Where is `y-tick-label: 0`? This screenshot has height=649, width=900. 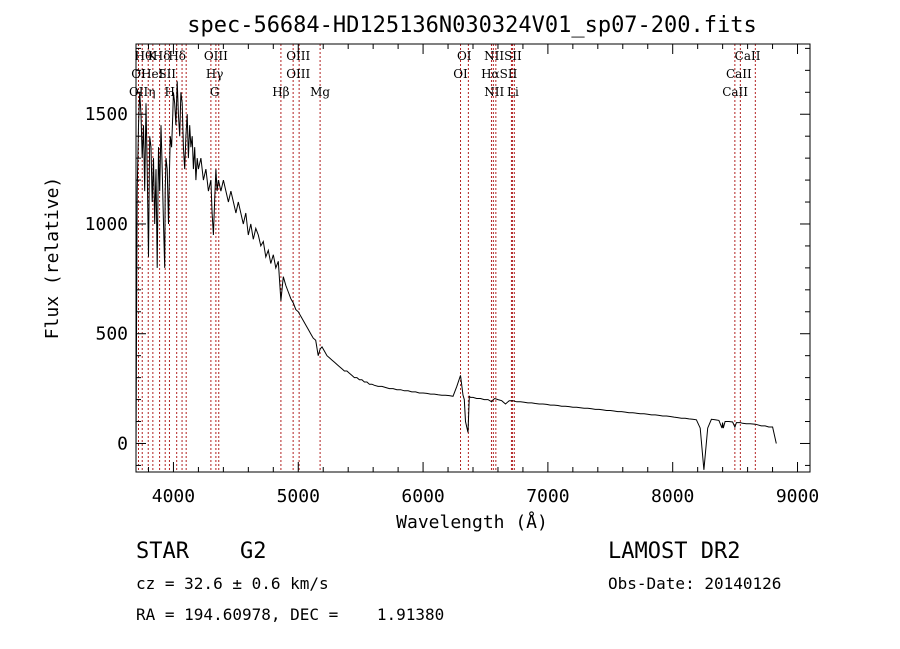
y-tick-label: 0 is located at coordinates (122, 443).